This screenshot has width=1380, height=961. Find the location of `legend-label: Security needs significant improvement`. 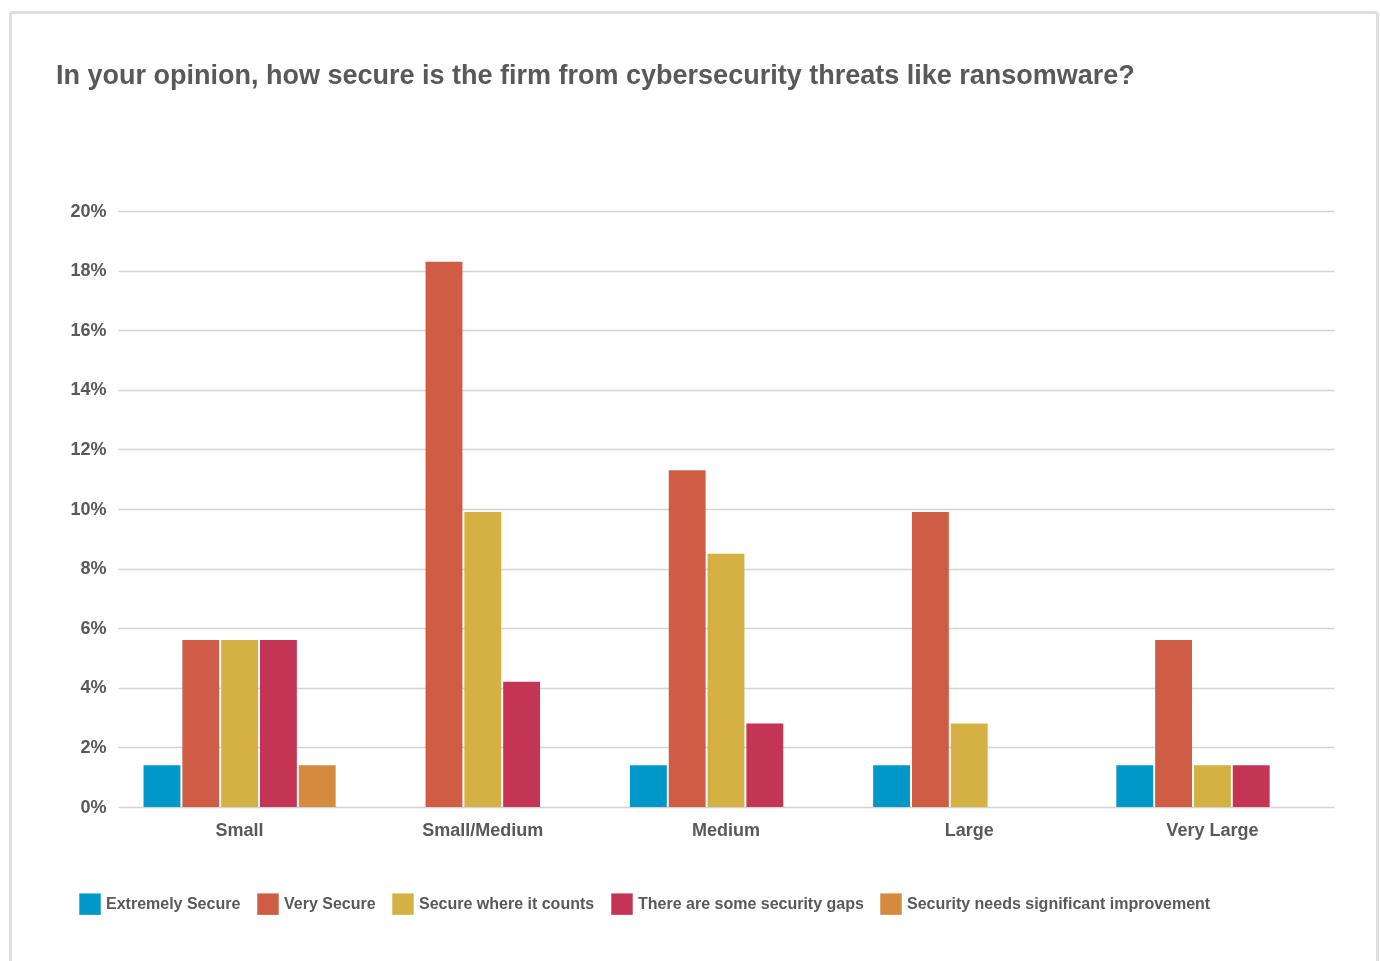

legend-label: Security needs significant improvement is located at coordinates (1059, 904).